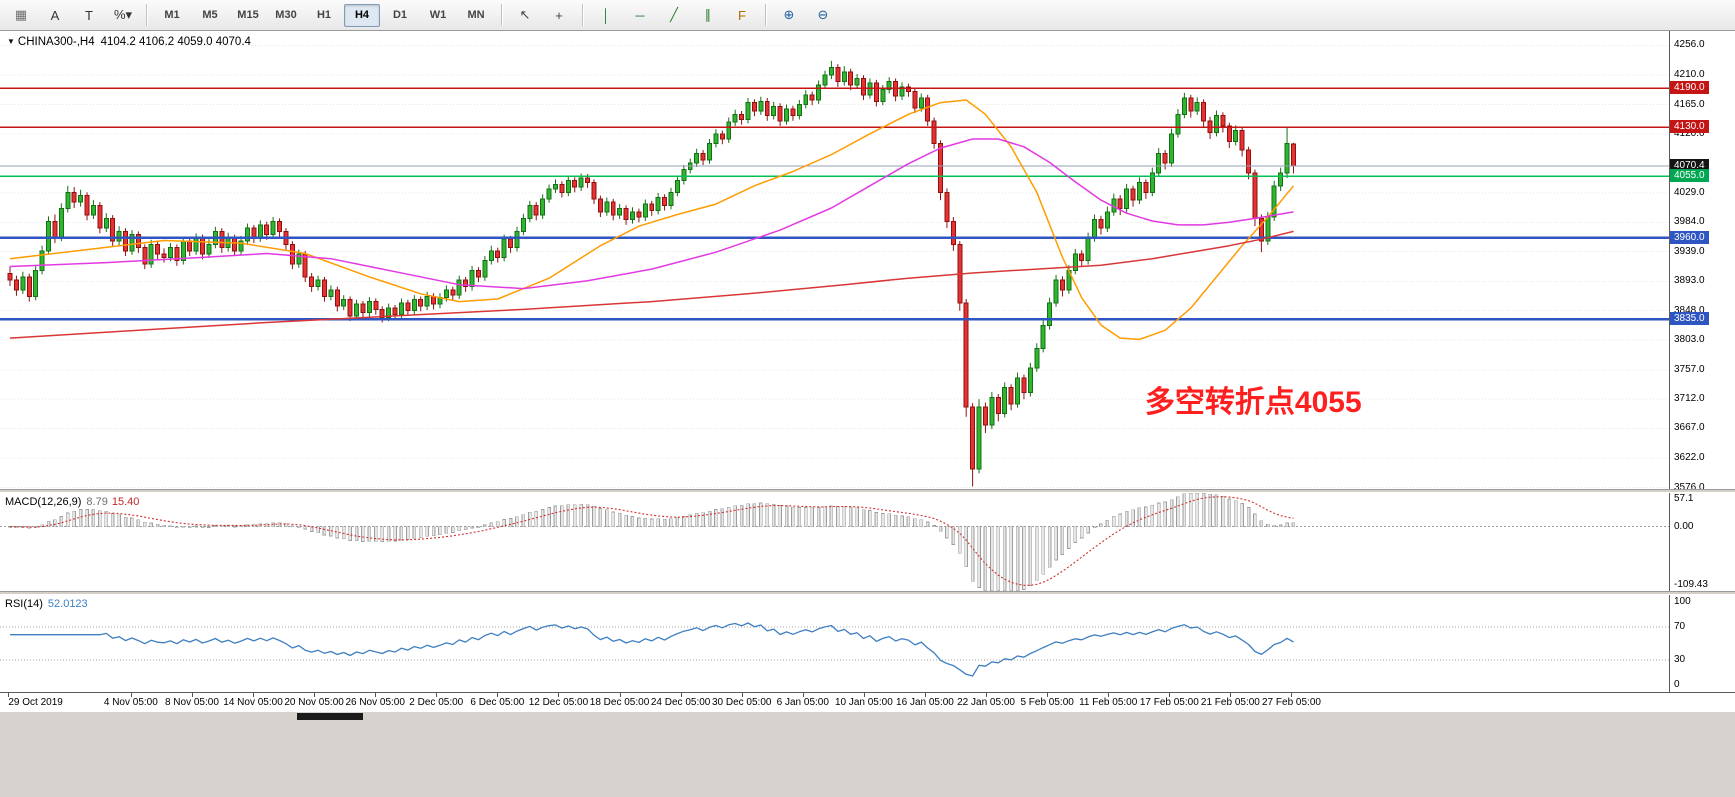 Image resolution: width=1735 pixels, height=797 pixels. Describe the element at coordinates (497, 702) in the screenshot. I see `time-axis-label: 6 Dec 05:00` at that location.